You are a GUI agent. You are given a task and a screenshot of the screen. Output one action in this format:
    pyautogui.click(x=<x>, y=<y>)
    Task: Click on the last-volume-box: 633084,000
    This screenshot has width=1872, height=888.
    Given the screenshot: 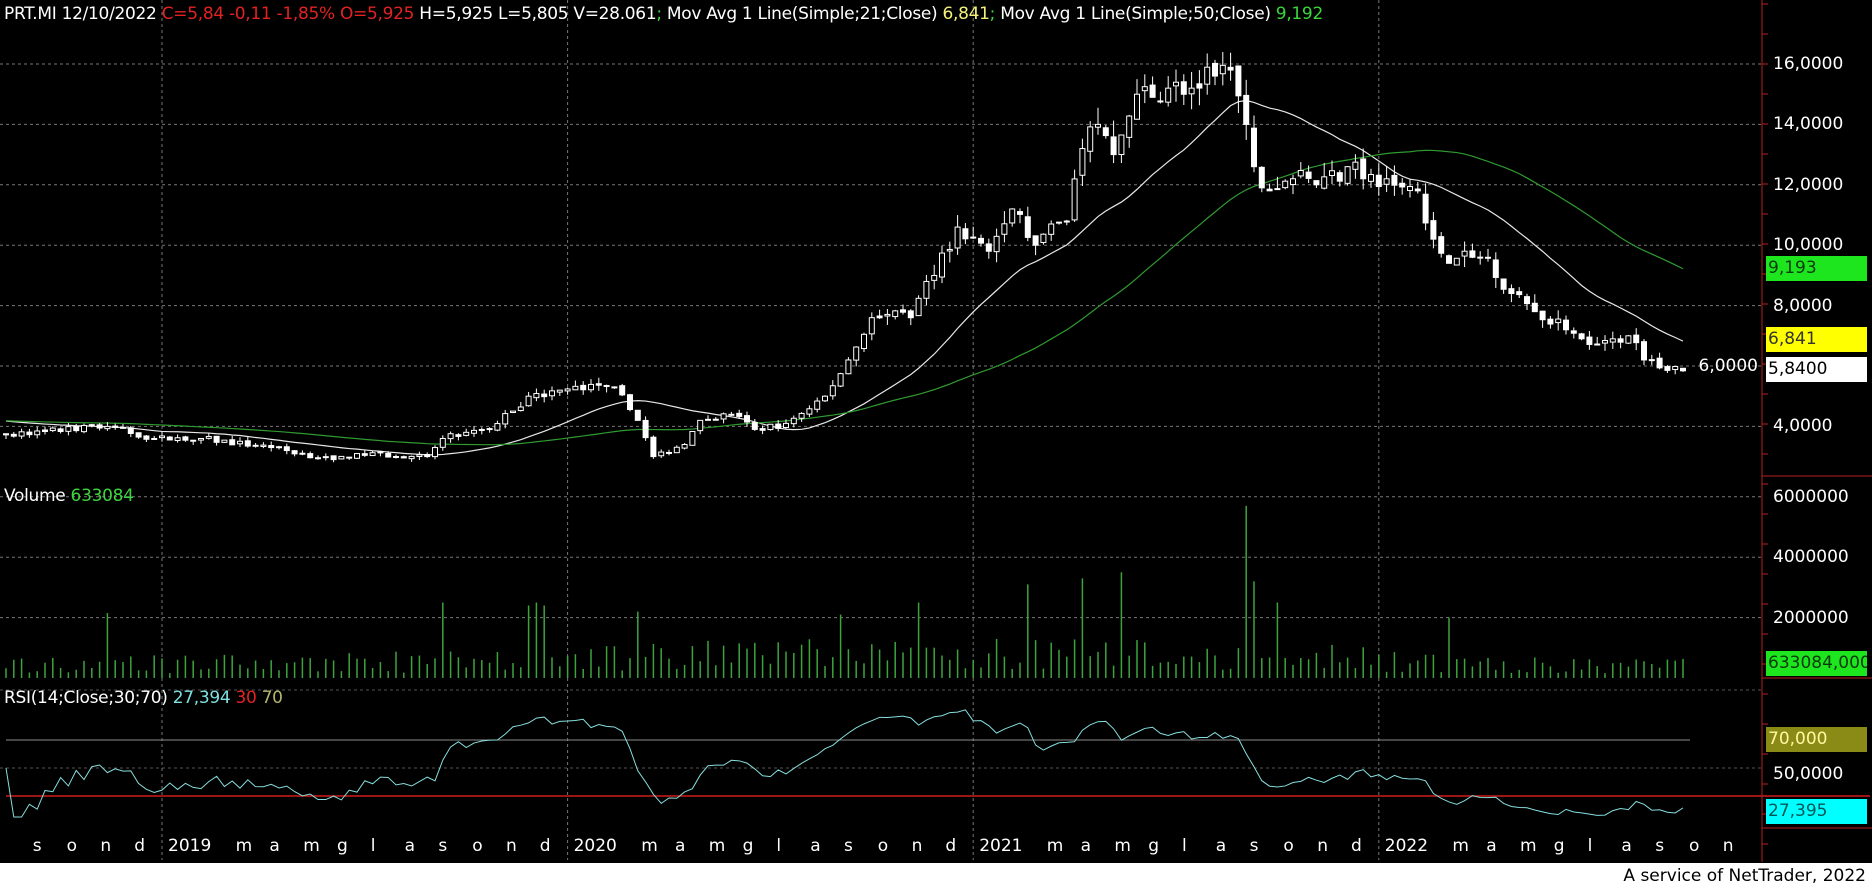 What is the action you would take?
    pyautogui.click(x=1816, y=663)
    